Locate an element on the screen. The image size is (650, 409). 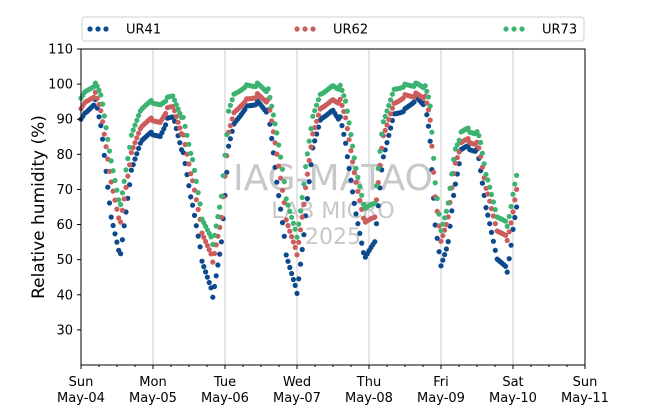
x-tick-date: May-08 is located at coordinates (369, 398).